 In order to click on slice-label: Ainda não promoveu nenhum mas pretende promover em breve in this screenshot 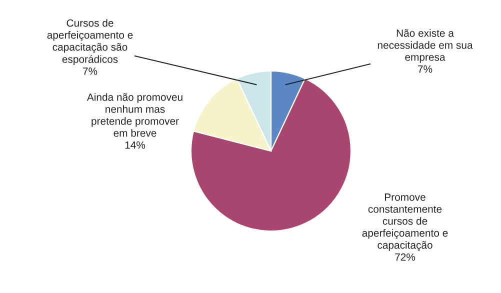, I will do `click(134, 115)`.